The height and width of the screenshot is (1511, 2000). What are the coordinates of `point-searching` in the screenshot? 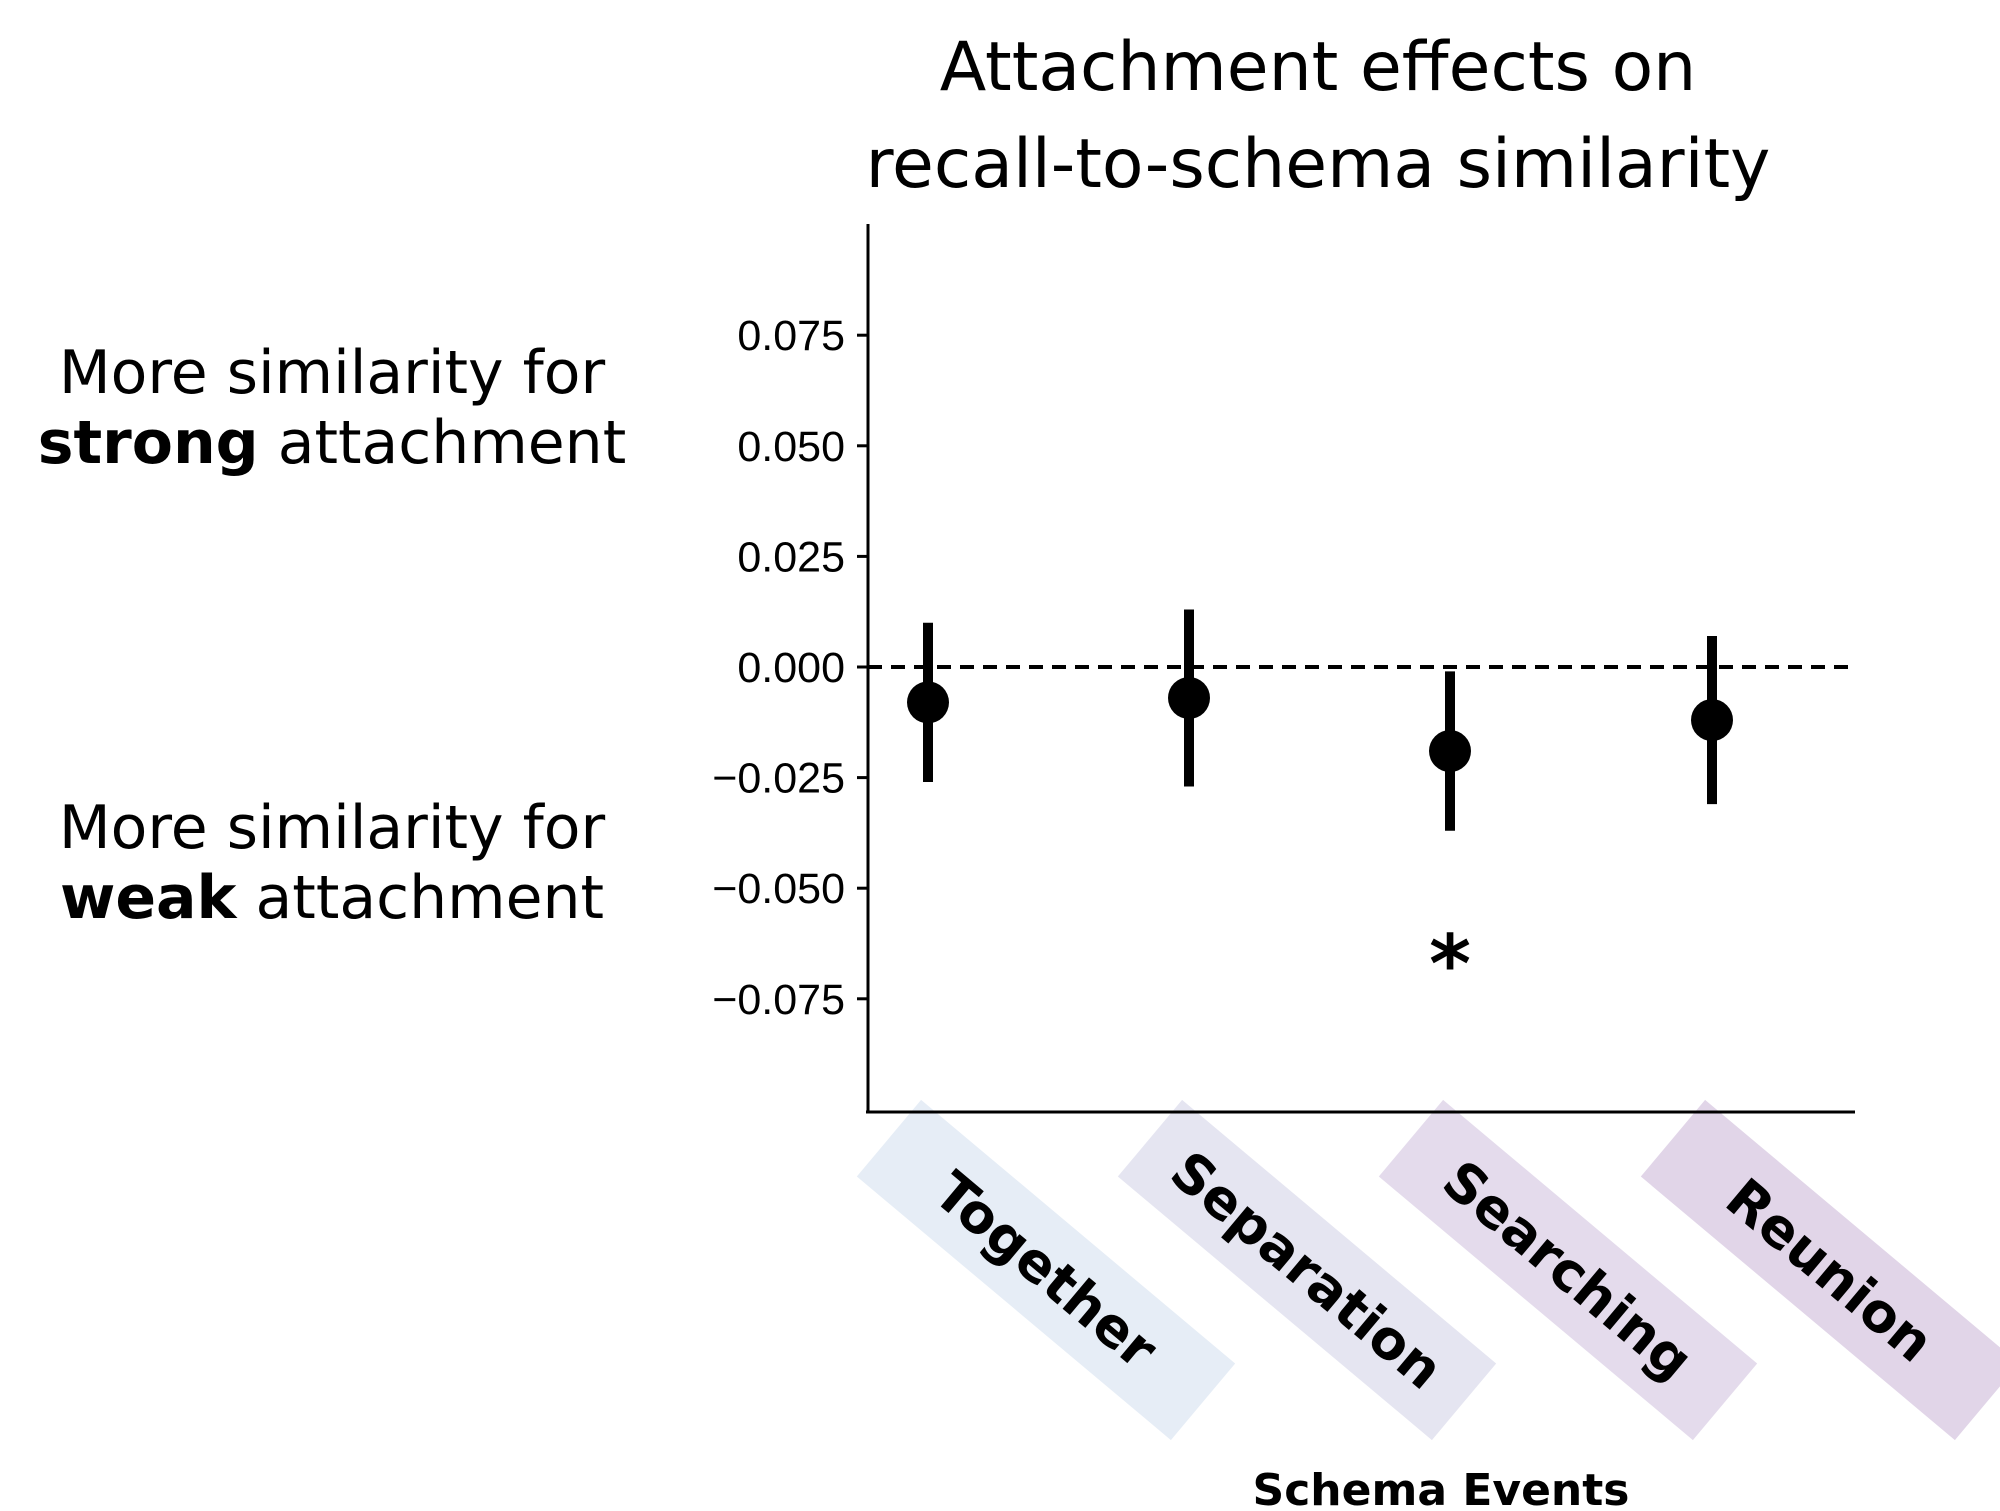 It's located at (1450, 751).